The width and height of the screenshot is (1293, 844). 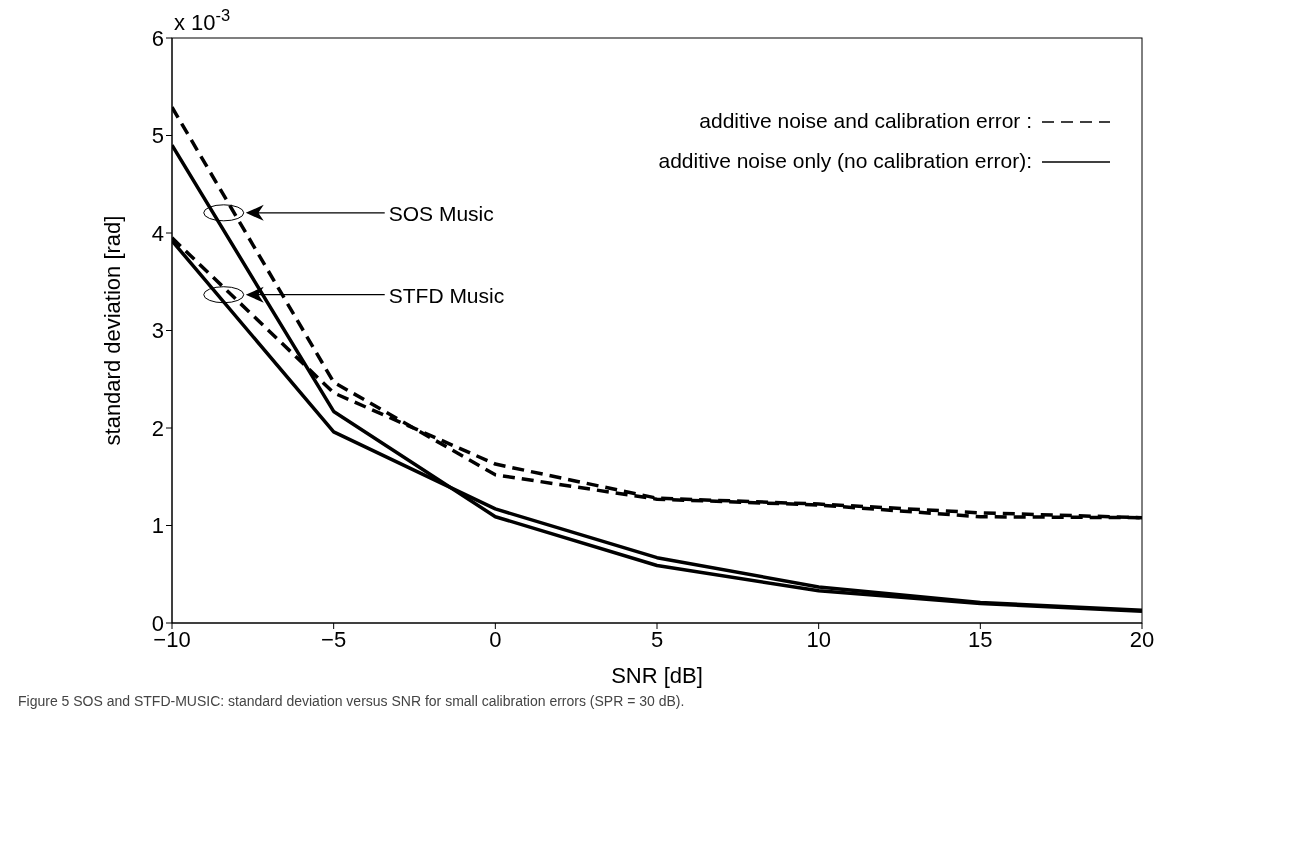 What do you see at coordinates (157, 331) in the screenshot?
I see `y-tick-label: 3` at bounding box center [157, 331].